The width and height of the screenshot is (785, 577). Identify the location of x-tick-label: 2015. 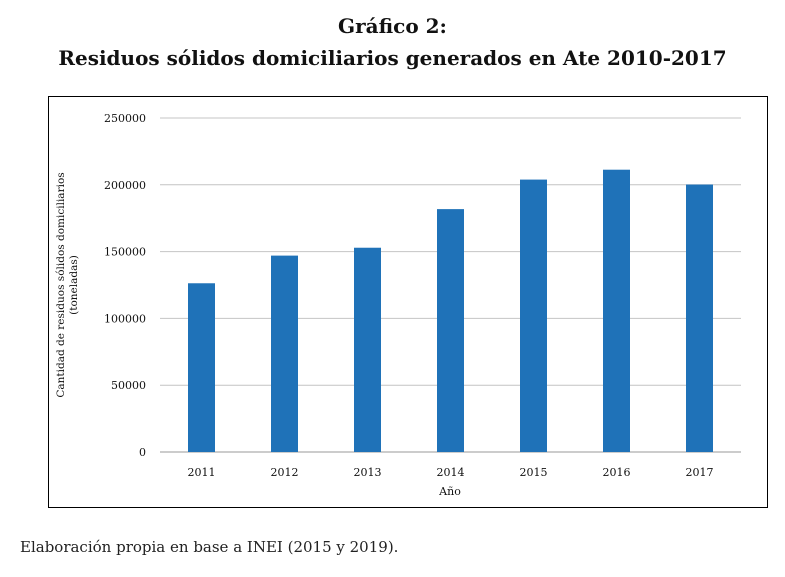
(534, 472).